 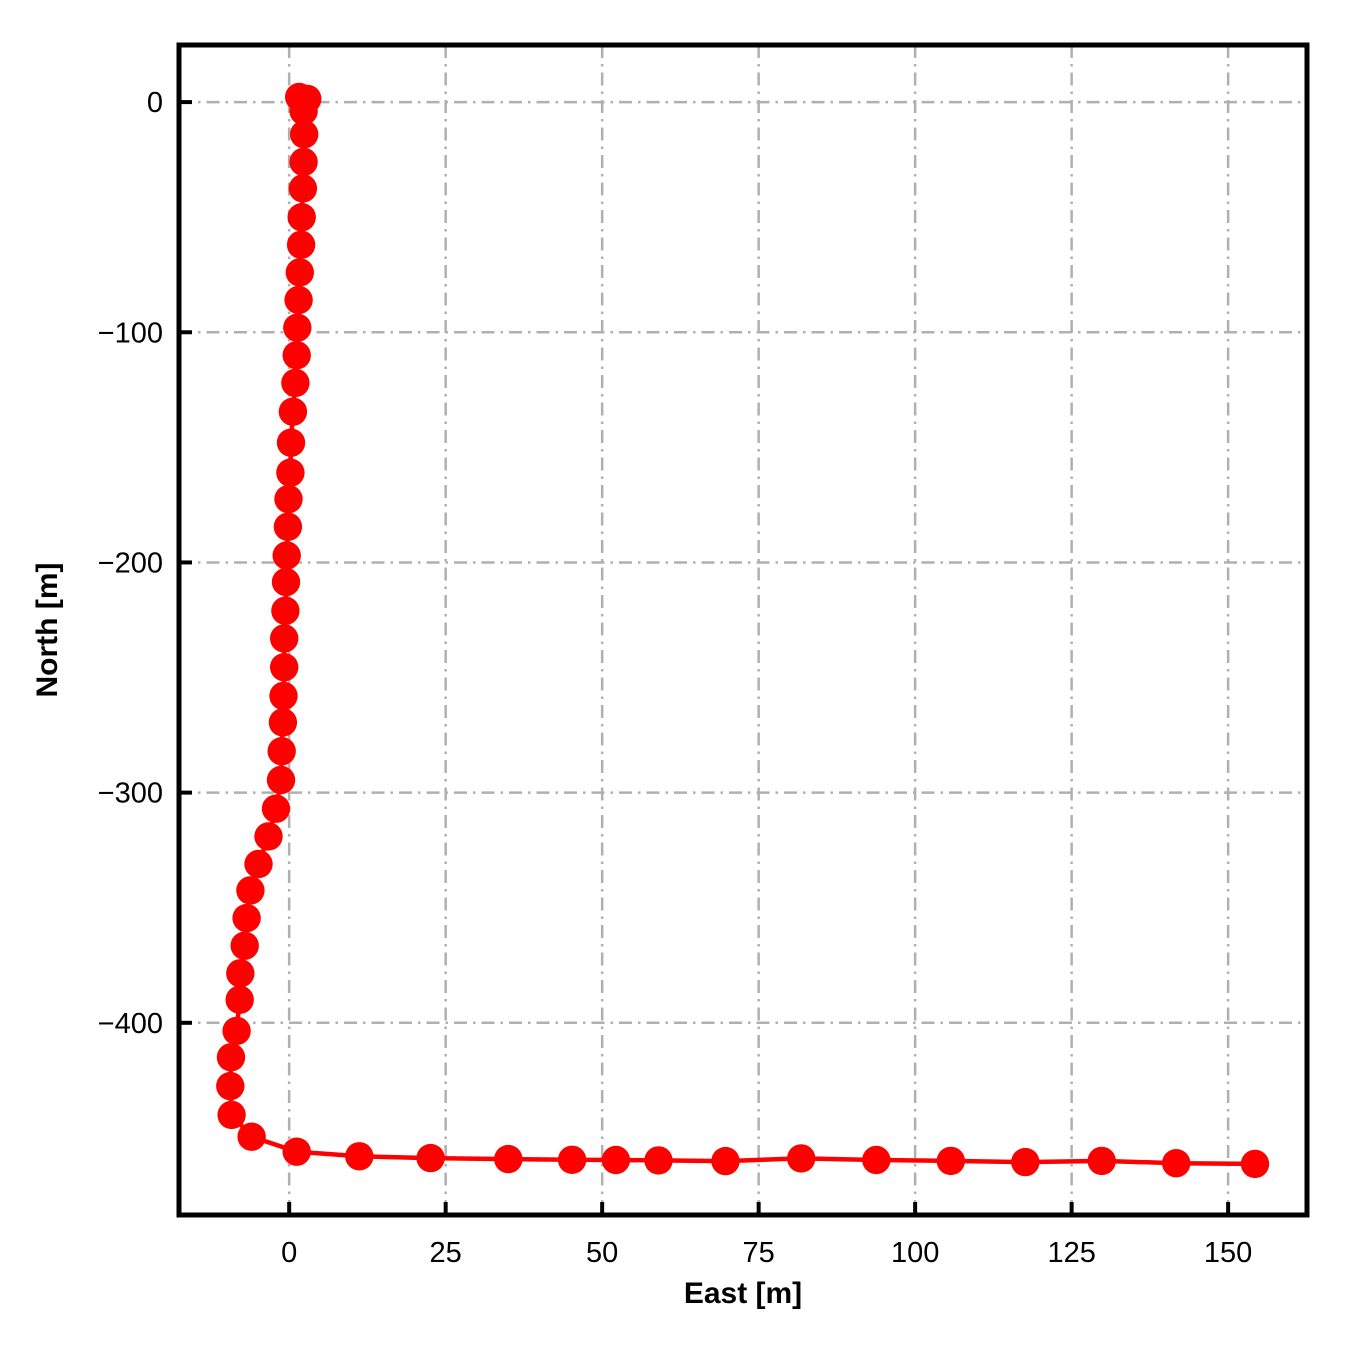 I want to click on x-axis-label: East [m], so click(x=743, y=1293).